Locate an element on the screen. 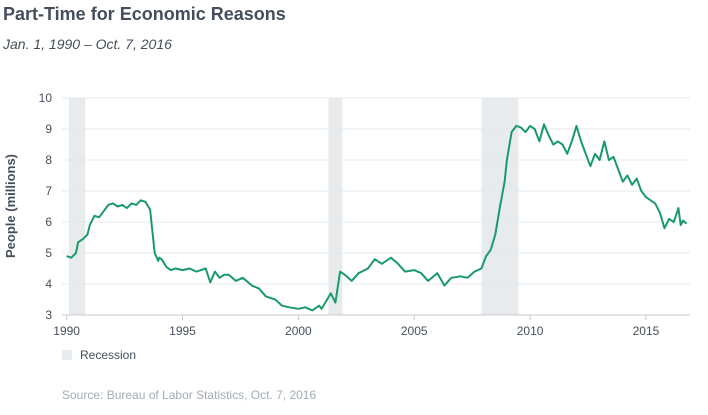 Image resolution: width=708 pixels, height=415 pixels. y-tick-label: 6 is located at coordinates (48, 222).